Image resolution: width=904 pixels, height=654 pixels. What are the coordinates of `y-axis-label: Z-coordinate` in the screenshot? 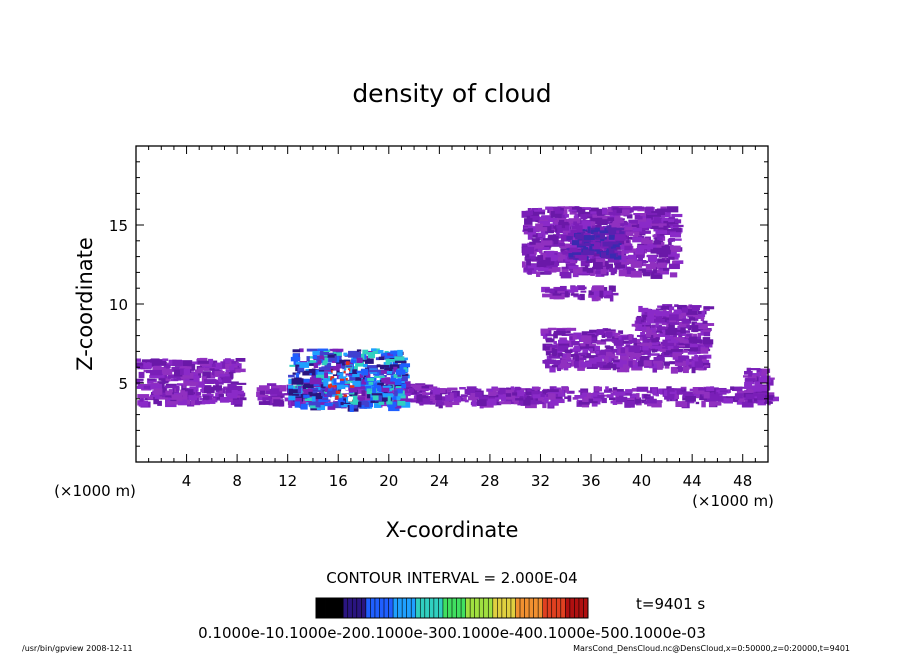 It's located at (85, 304).